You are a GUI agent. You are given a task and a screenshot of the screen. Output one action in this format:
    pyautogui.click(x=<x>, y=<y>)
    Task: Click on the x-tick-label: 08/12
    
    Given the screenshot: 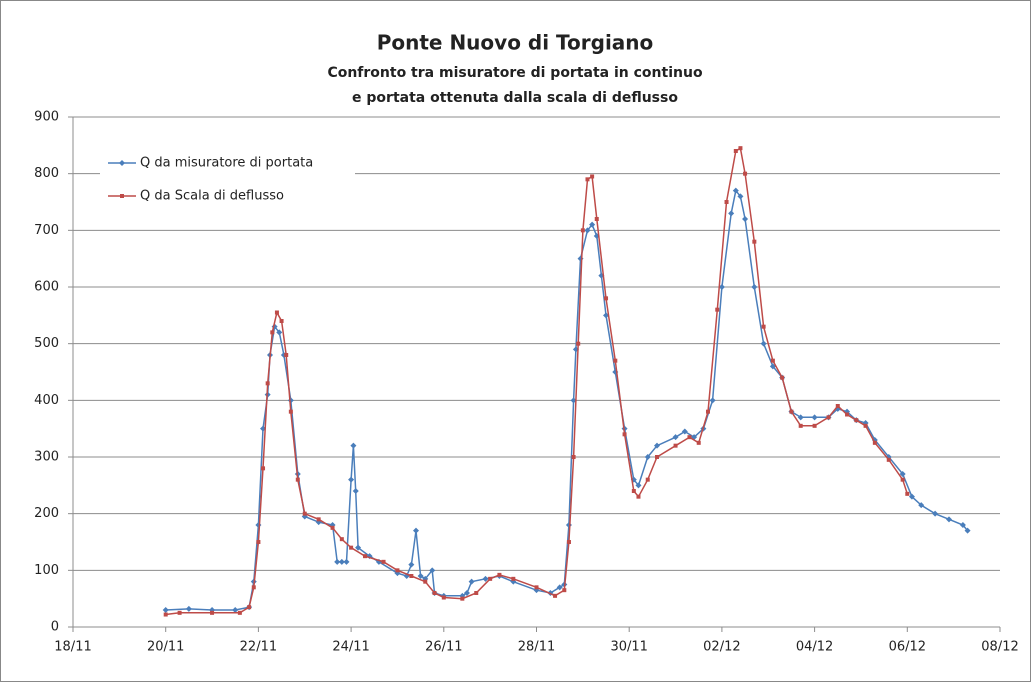 What is the action you would take?
    pyautogui.click(x=999, y=647)
    